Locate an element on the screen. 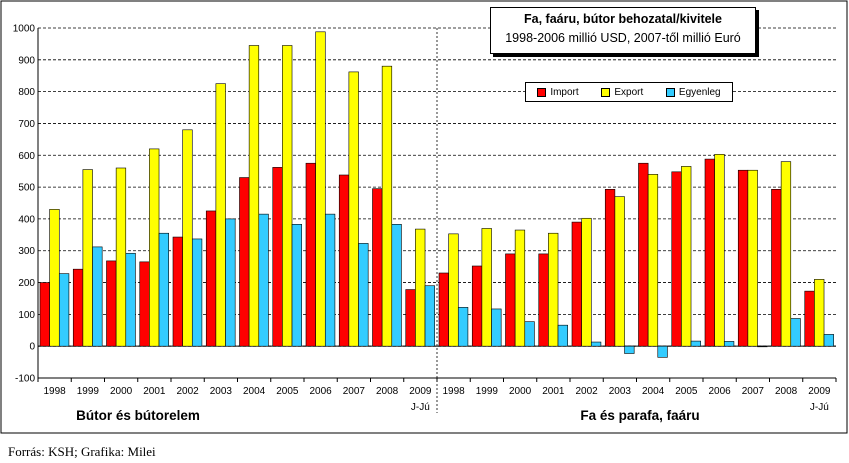 The height and width of the screenshot is (463, 849). source-credit: Forrás: KSH; Grafika: Milei is located at coordinates (82, 451).